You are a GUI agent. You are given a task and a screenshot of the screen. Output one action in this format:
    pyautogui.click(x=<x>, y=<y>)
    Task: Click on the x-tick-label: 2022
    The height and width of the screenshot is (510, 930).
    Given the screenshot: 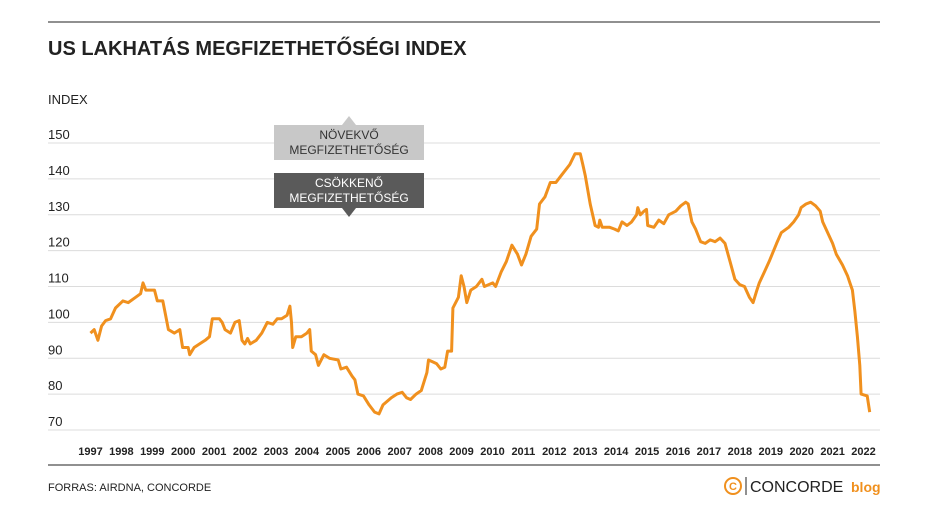 What is the action you would take?
    pyautogui.click(x=863, y=452)
    